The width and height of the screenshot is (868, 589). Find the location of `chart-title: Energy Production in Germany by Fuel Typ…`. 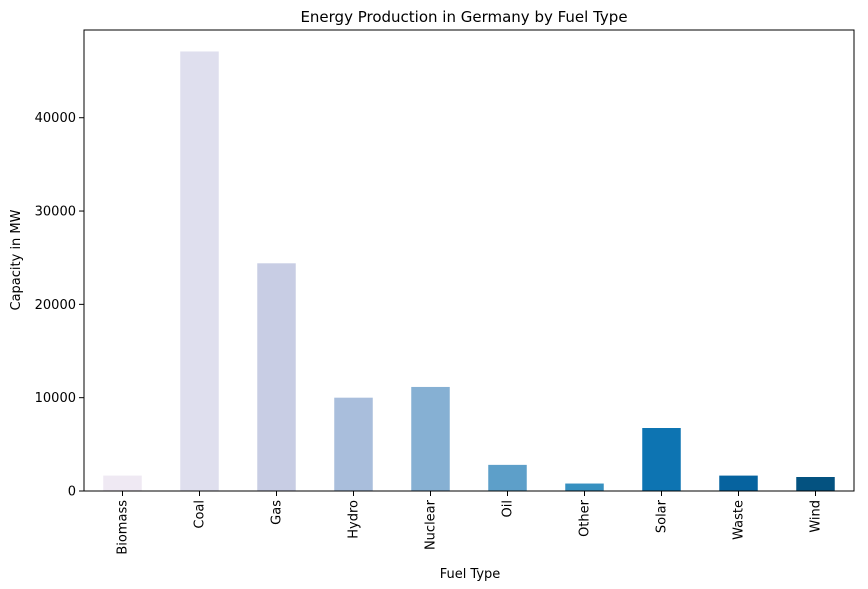

chart-title: Energy Production in Germany by Fuel Typ… is located at coordinates (463, 17).